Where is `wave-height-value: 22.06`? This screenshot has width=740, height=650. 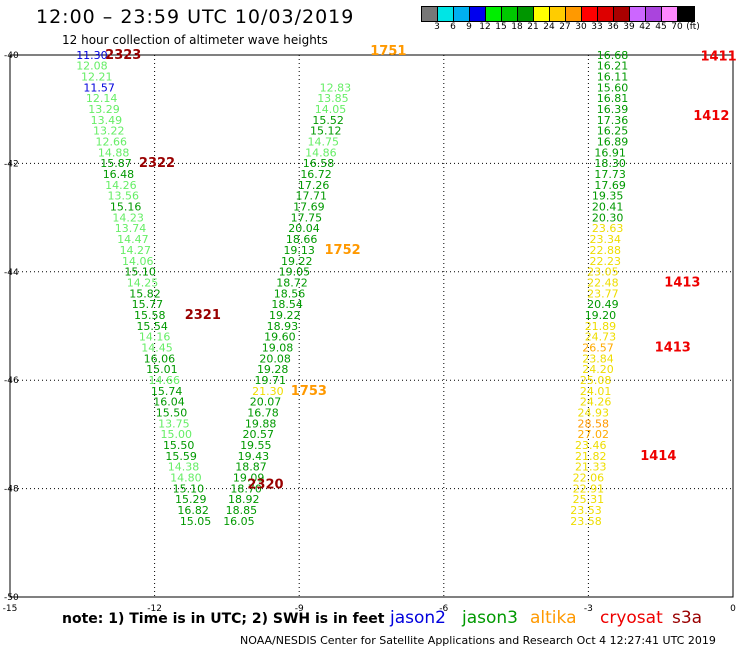 wave-height-value: 22.06 is located at coordinates (589, 478).